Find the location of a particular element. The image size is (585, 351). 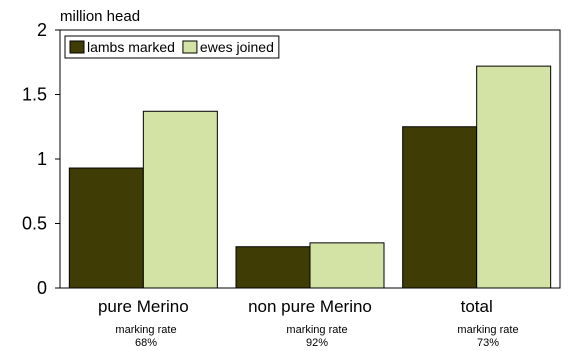

y-tick-label: 2 is located at coordinates (42, 30).